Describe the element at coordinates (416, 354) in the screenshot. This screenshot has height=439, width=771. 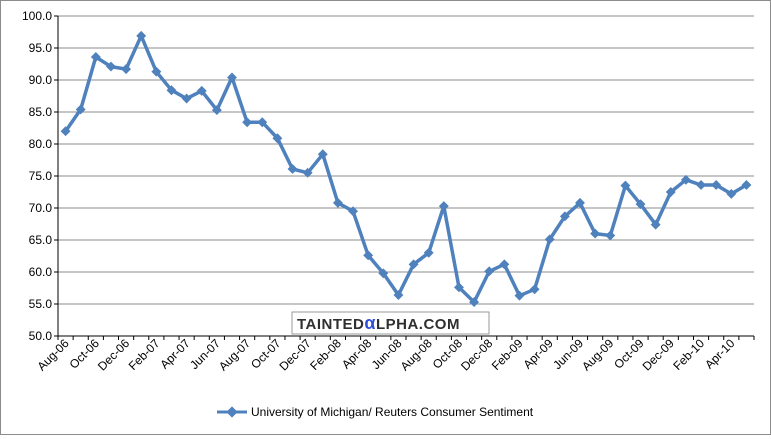
I see `x-tick-label: Aug-08` at that location.